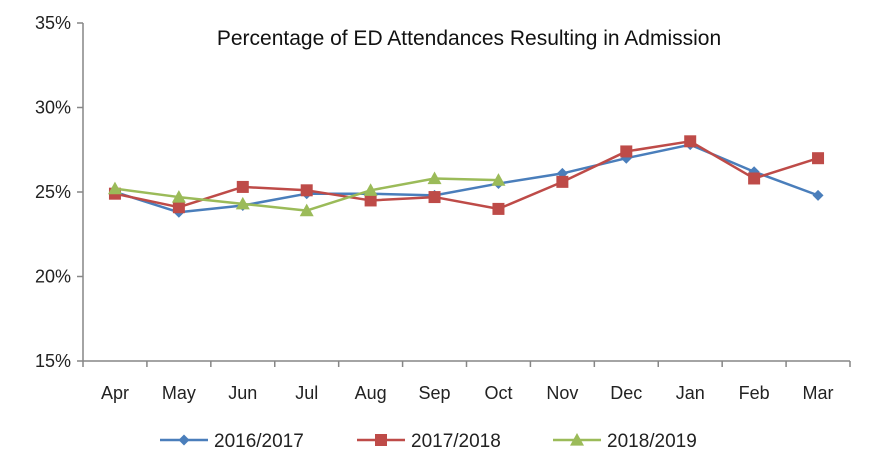  I want to click on legend-item-2: 2018/2019, so click(625, 441).